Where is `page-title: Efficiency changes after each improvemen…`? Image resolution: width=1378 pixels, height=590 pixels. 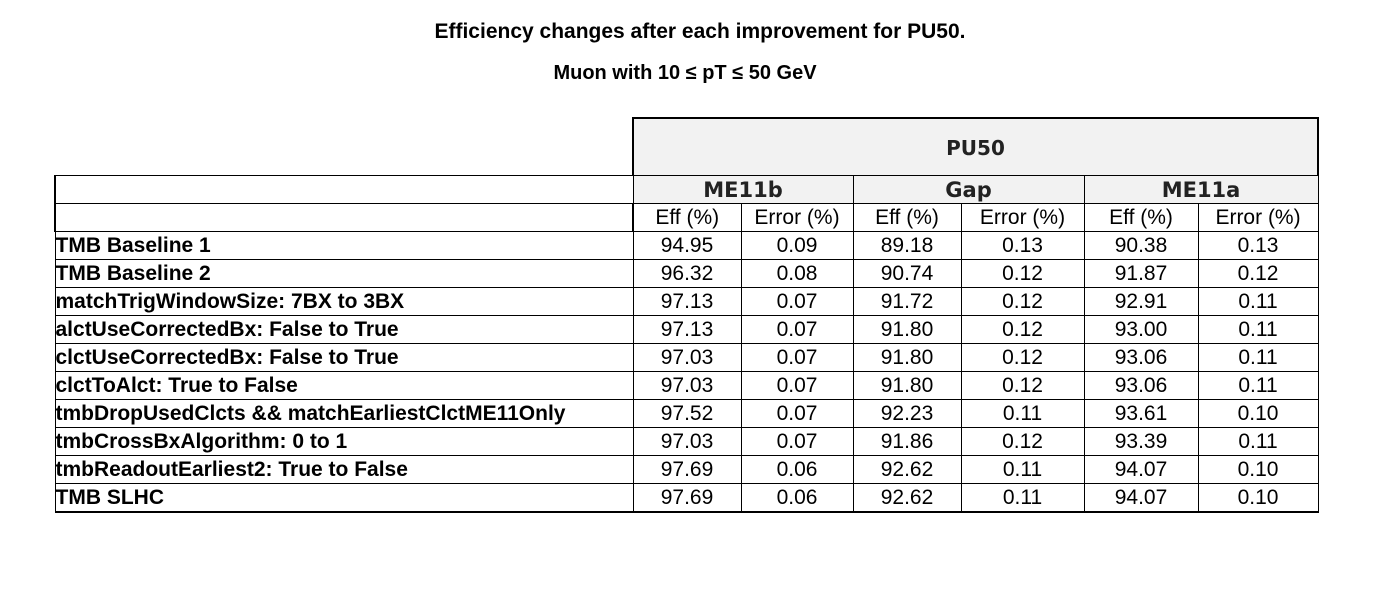 page-title: Efficiency changes after each improvemen… is located at coordinates (700, 31).